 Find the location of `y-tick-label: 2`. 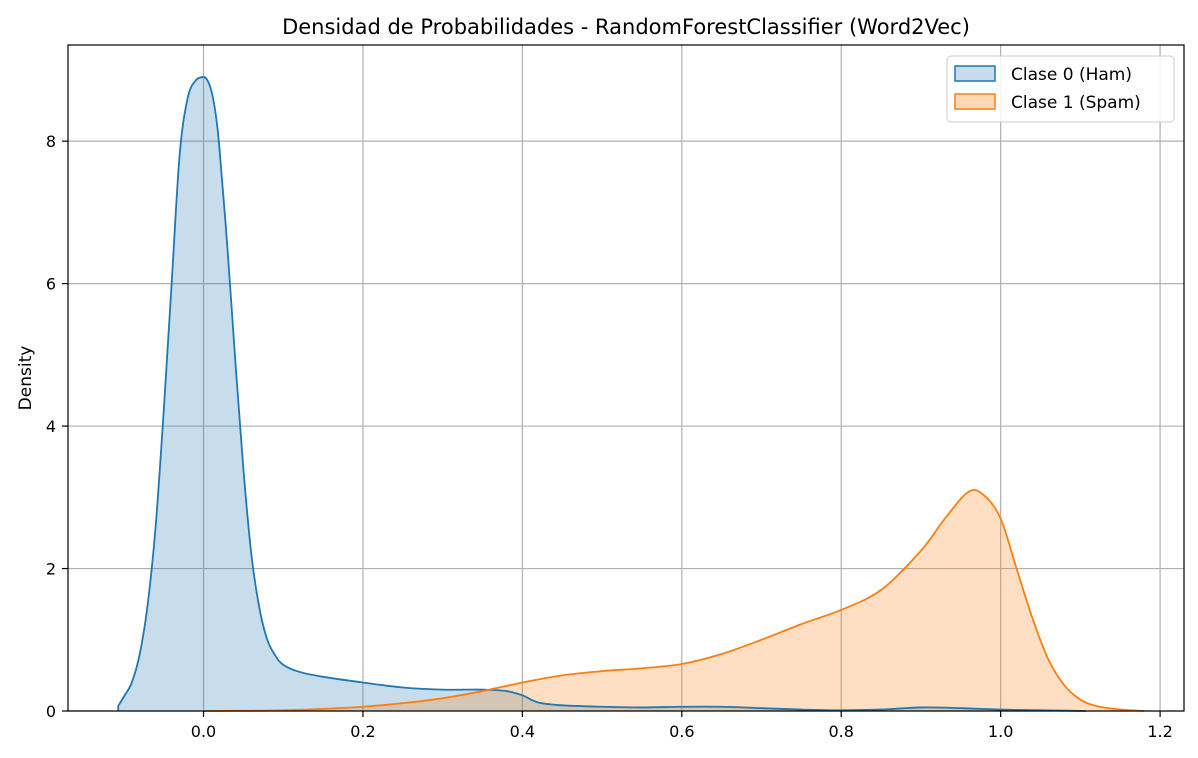

y-tick-label: 2 is located at coordinates (51, 569).